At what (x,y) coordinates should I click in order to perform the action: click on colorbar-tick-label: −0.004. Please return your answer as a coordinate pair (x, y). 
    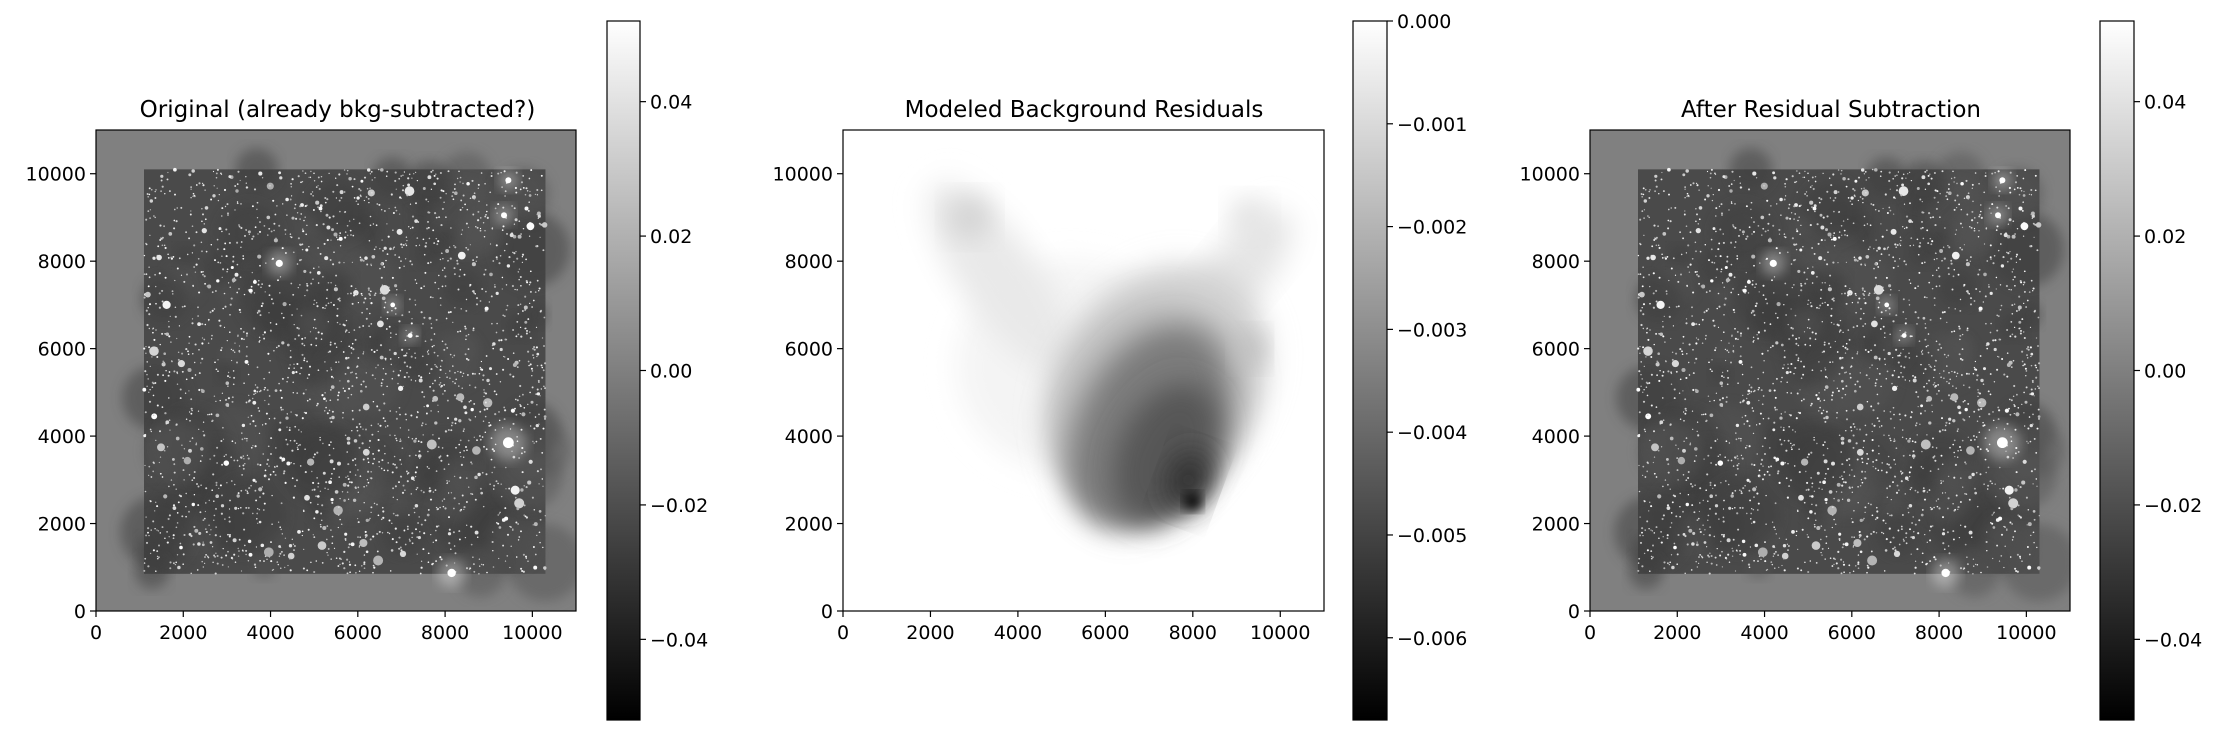
    Looking at the image, I should click on (1432, 433).